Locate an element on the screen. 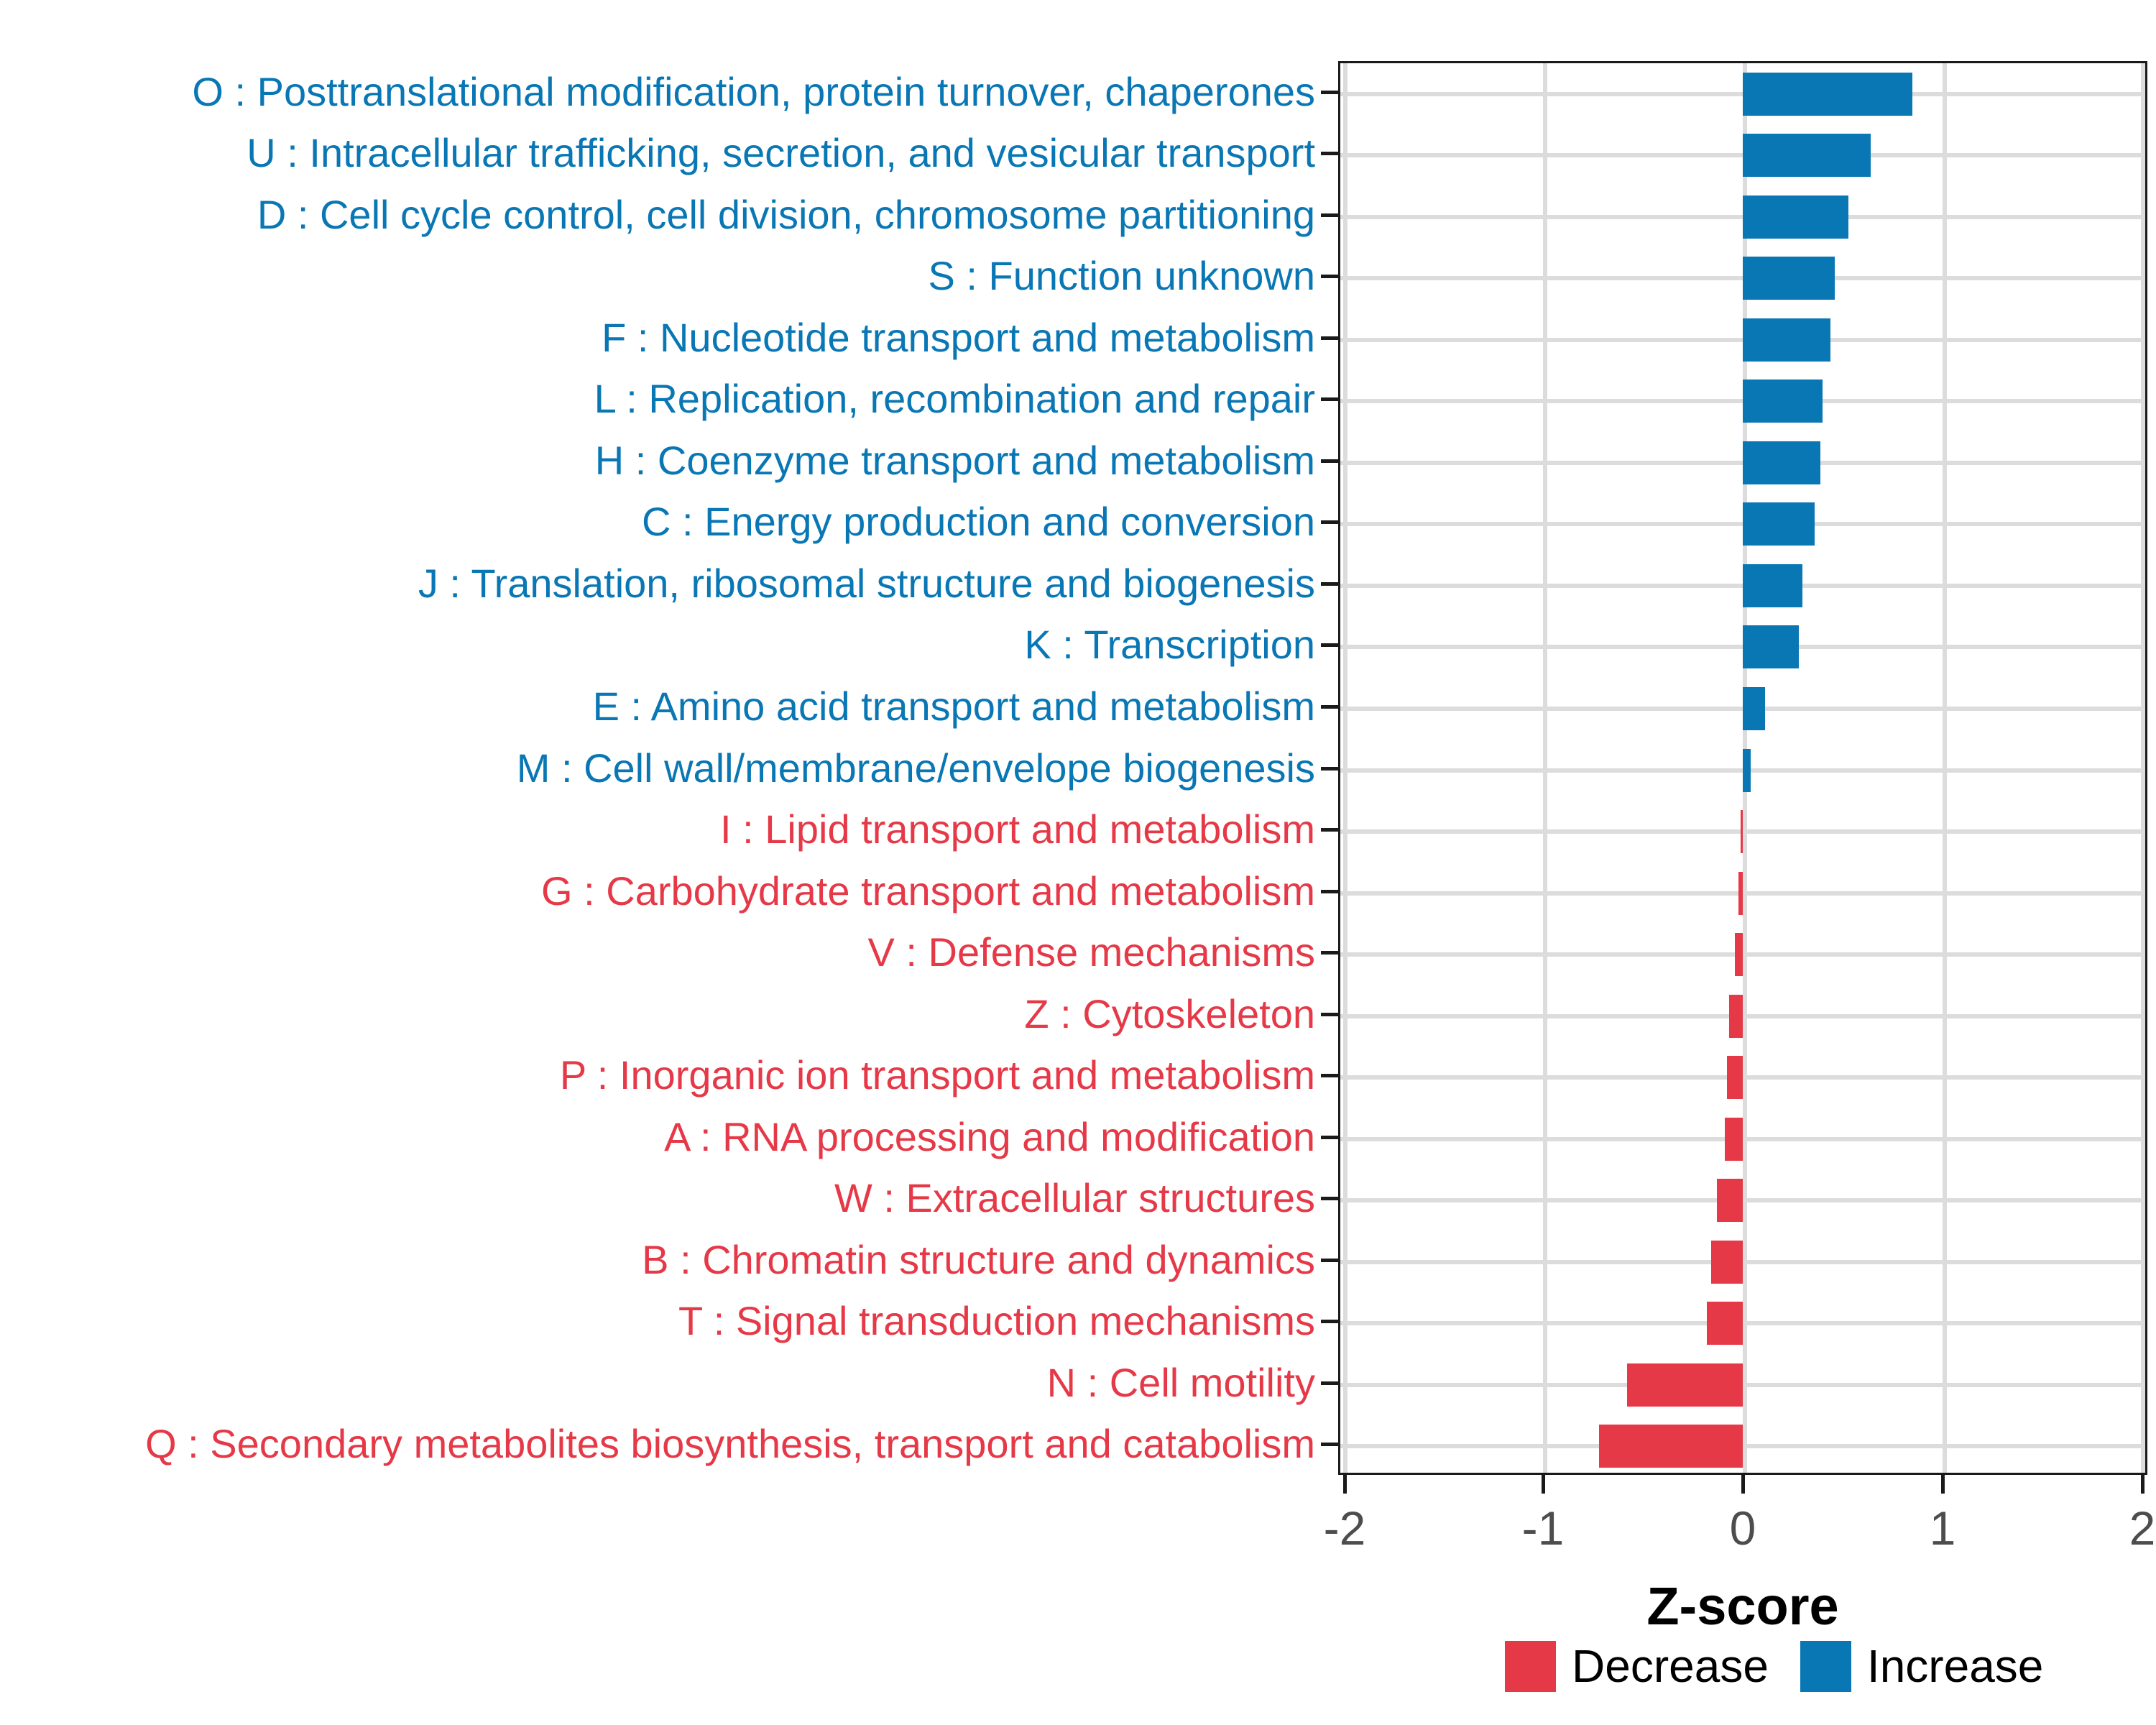  bar-Q is located at coordinates (1671, 1446).